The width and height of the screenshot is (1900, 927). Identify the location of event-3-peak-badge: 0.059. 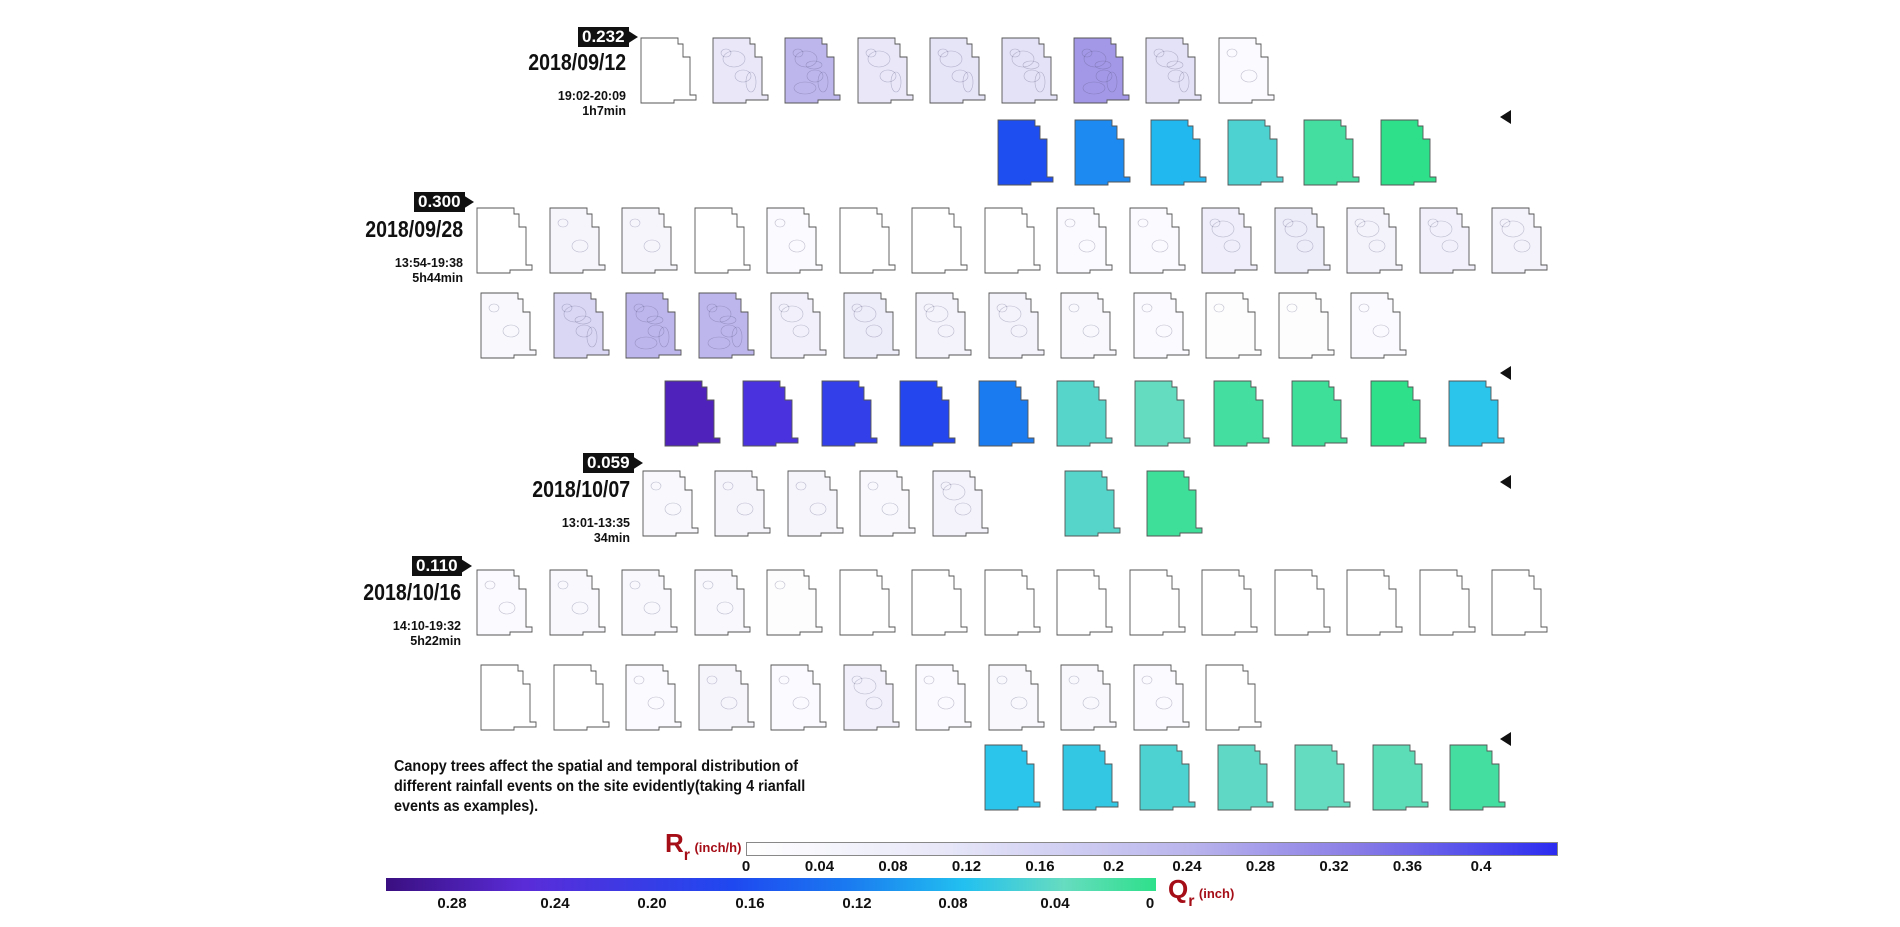
(608, 463).